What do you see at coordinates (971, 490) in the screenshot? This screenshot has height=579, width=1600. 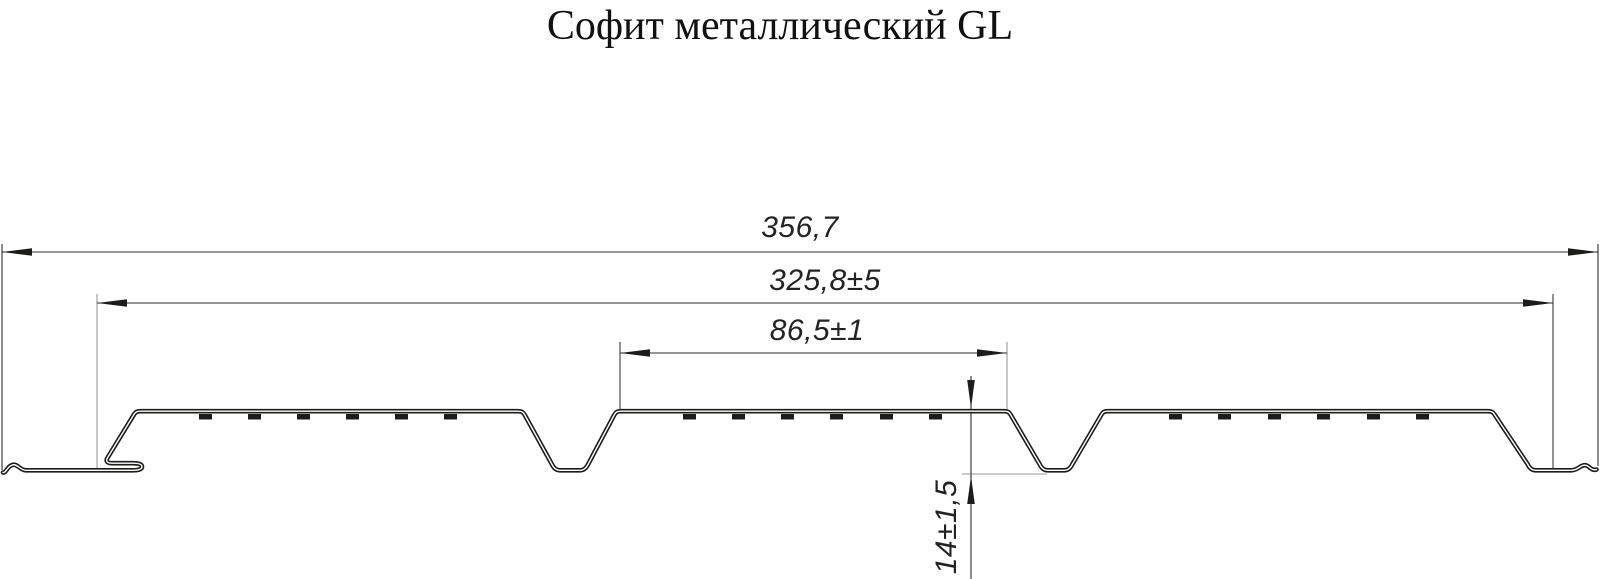 I see `arrow-depth-up` at bounding box center [971, 490].